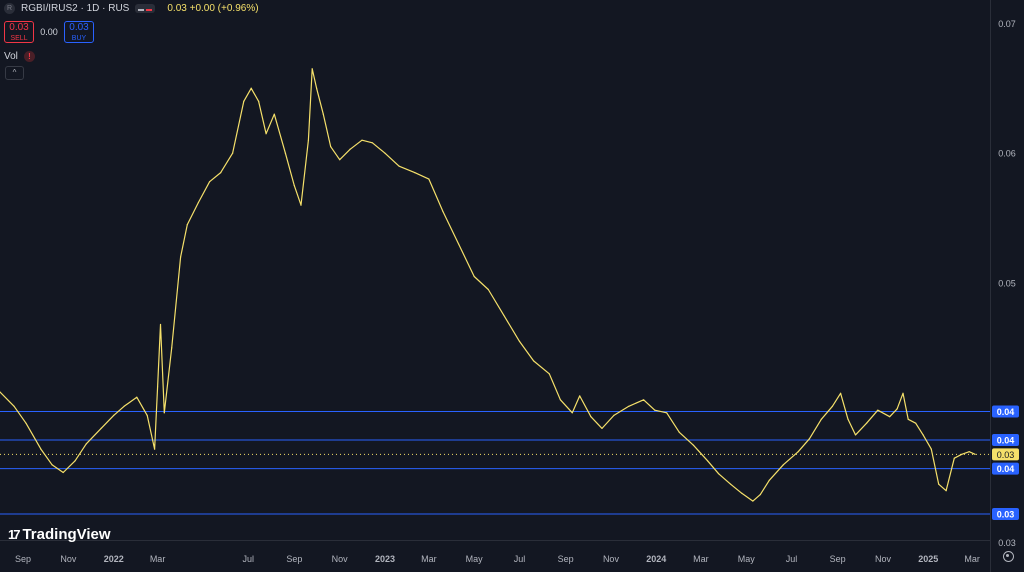 This screenshot has width=1024, height=572. I want to click on hline-label-2: 0.04, so click(1006, 469).